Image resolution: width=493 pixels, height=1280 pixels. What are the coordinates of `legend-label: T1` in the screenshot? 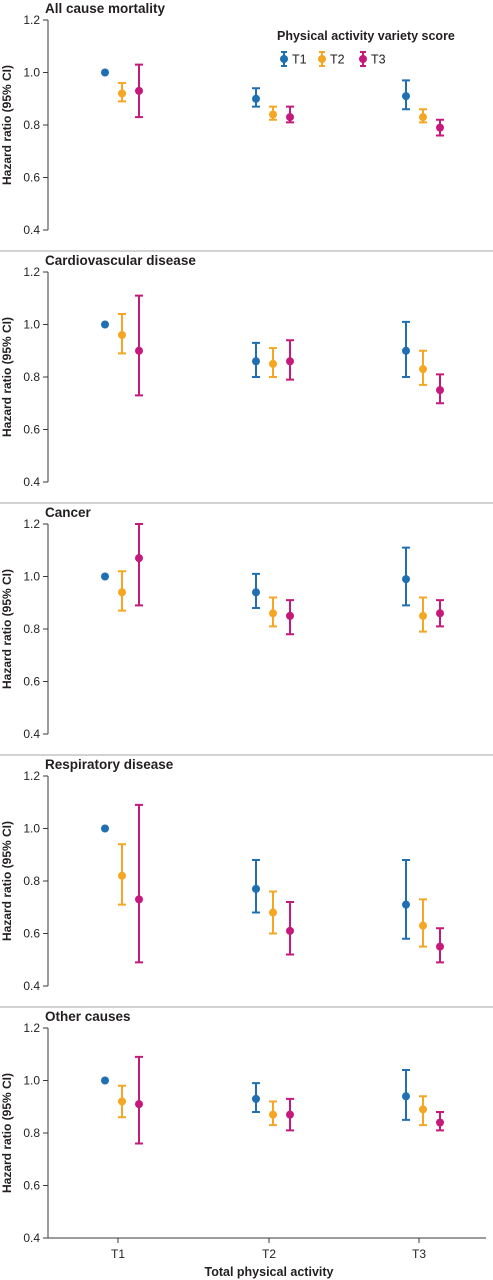 It's located at (299, 60).